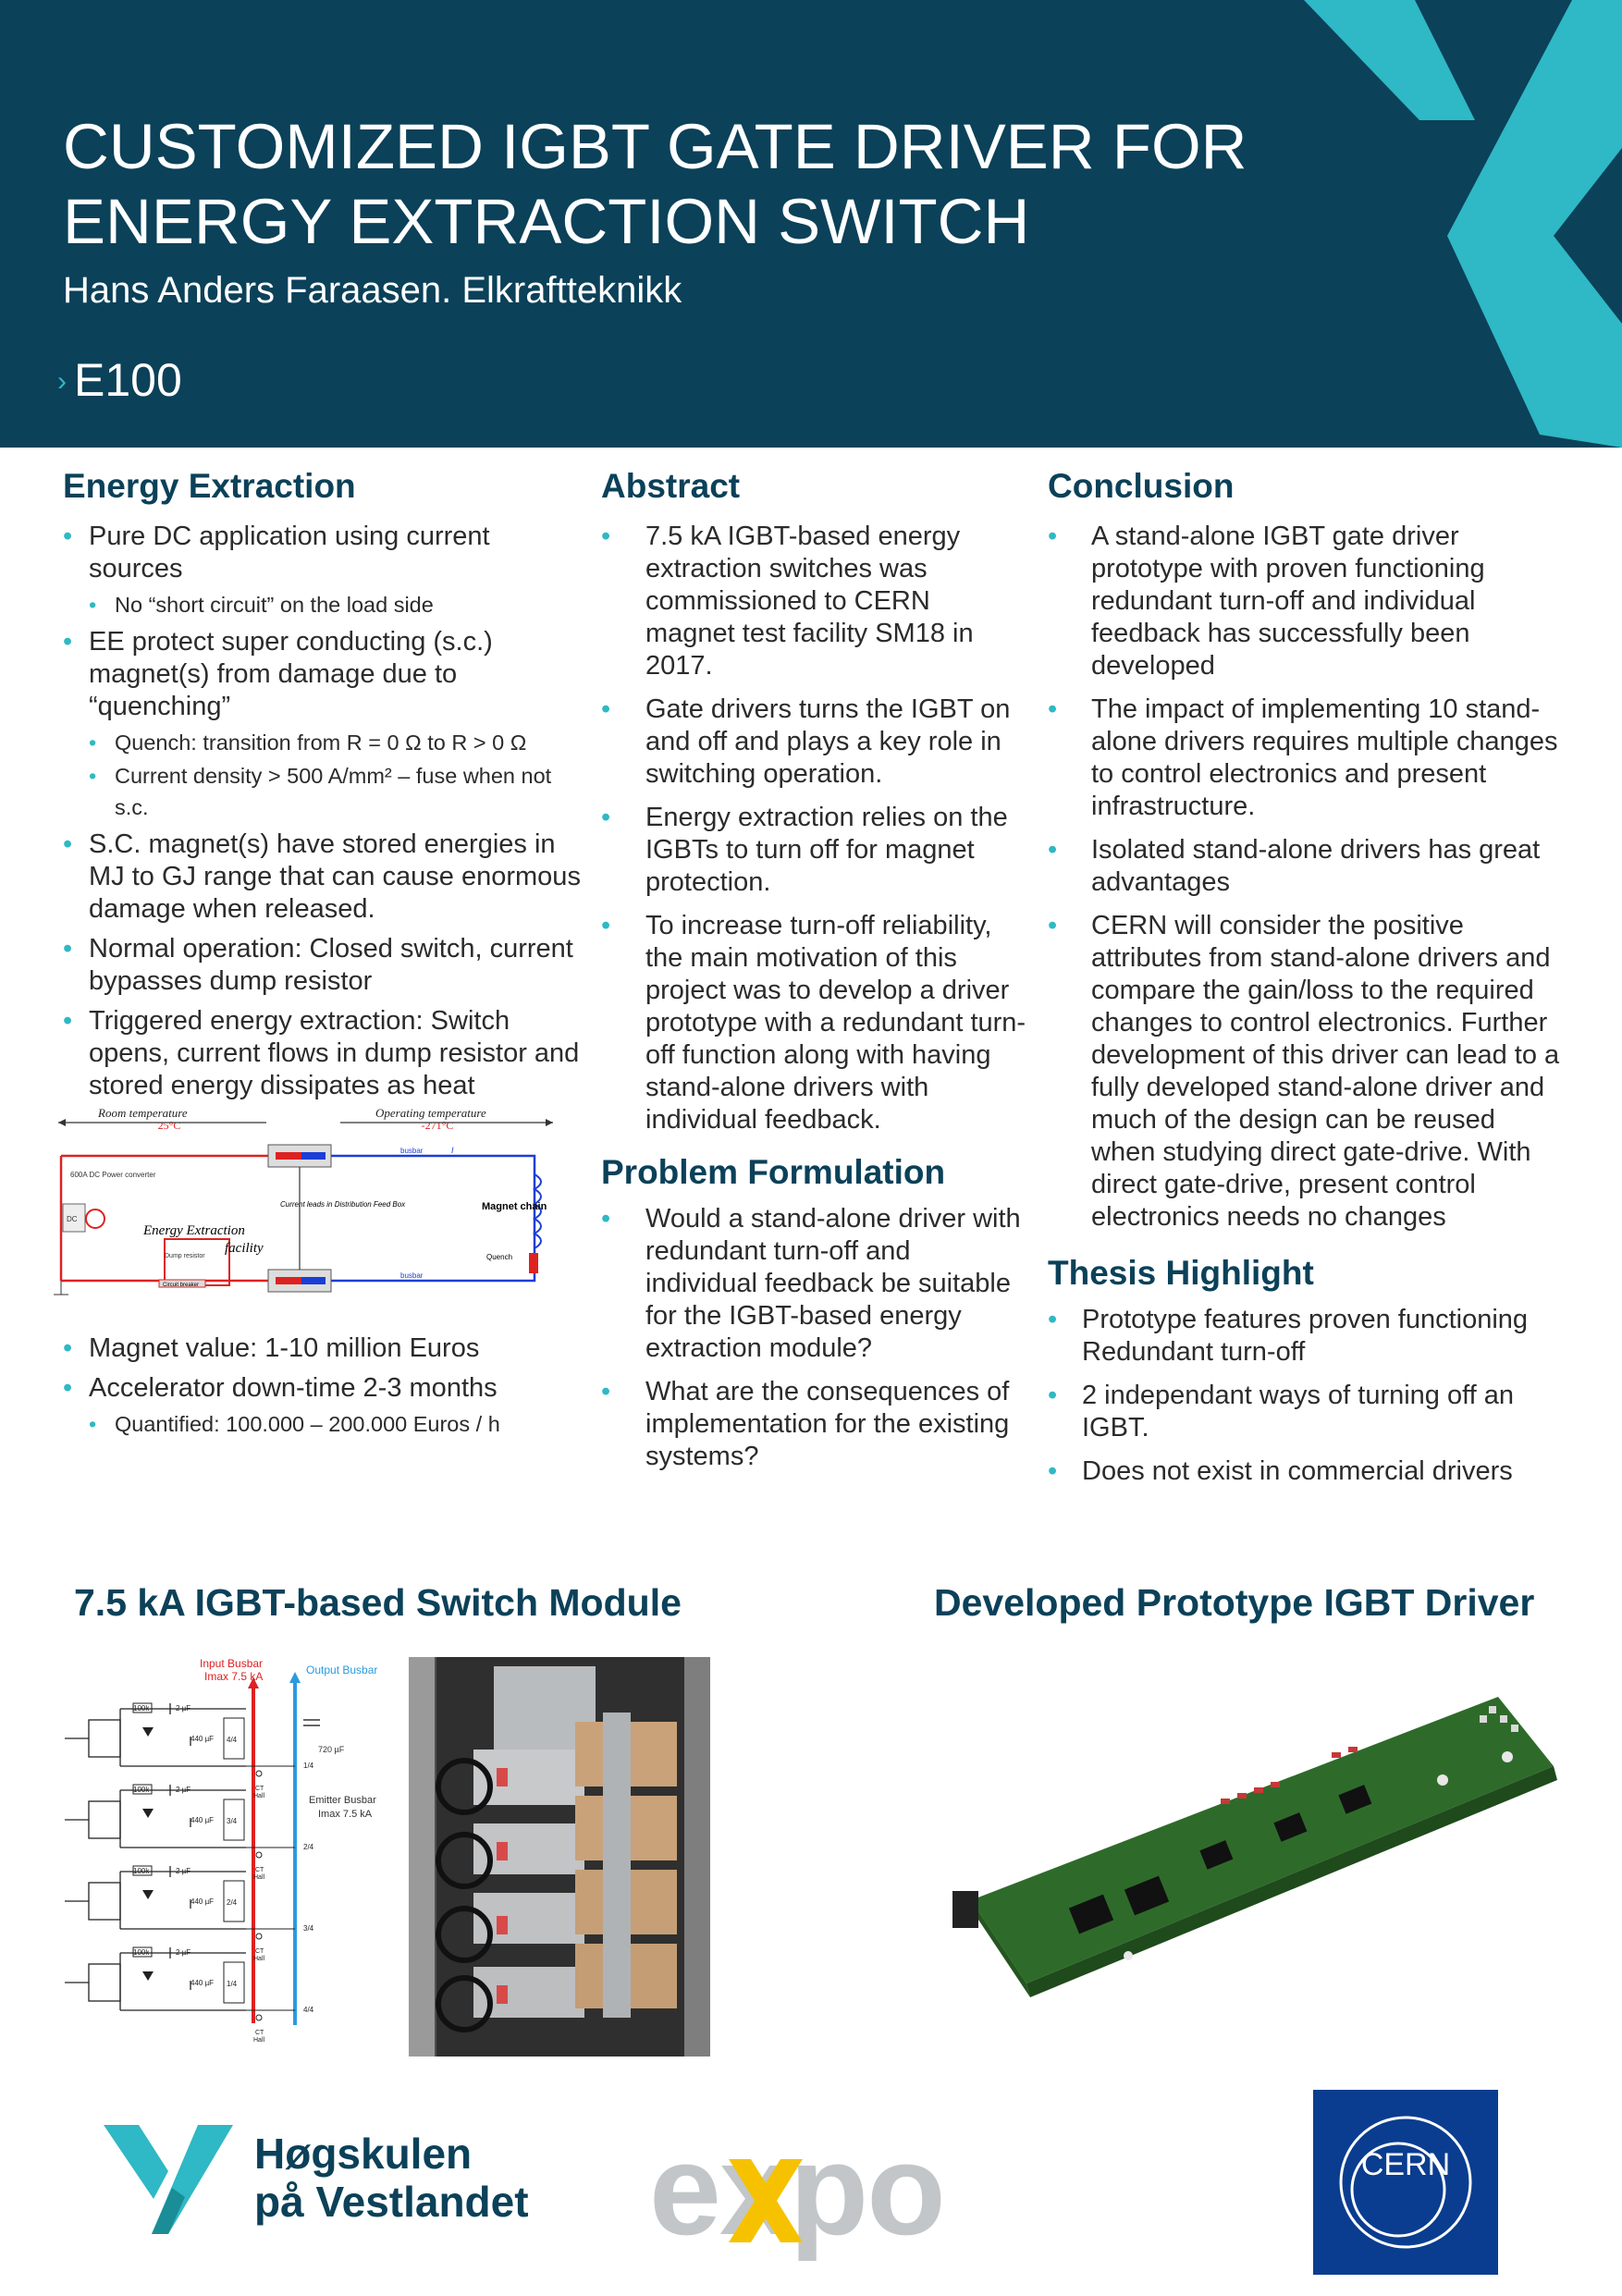 Image resolution: width=1622 pixels, height=2296 pixels. What do you see at coordinates (307, 1424) in the screenshot?
I see `sub-bullet-text: Quantified: 100.000 – 200.000 Euros / h` at bounding box center [307, 1424].